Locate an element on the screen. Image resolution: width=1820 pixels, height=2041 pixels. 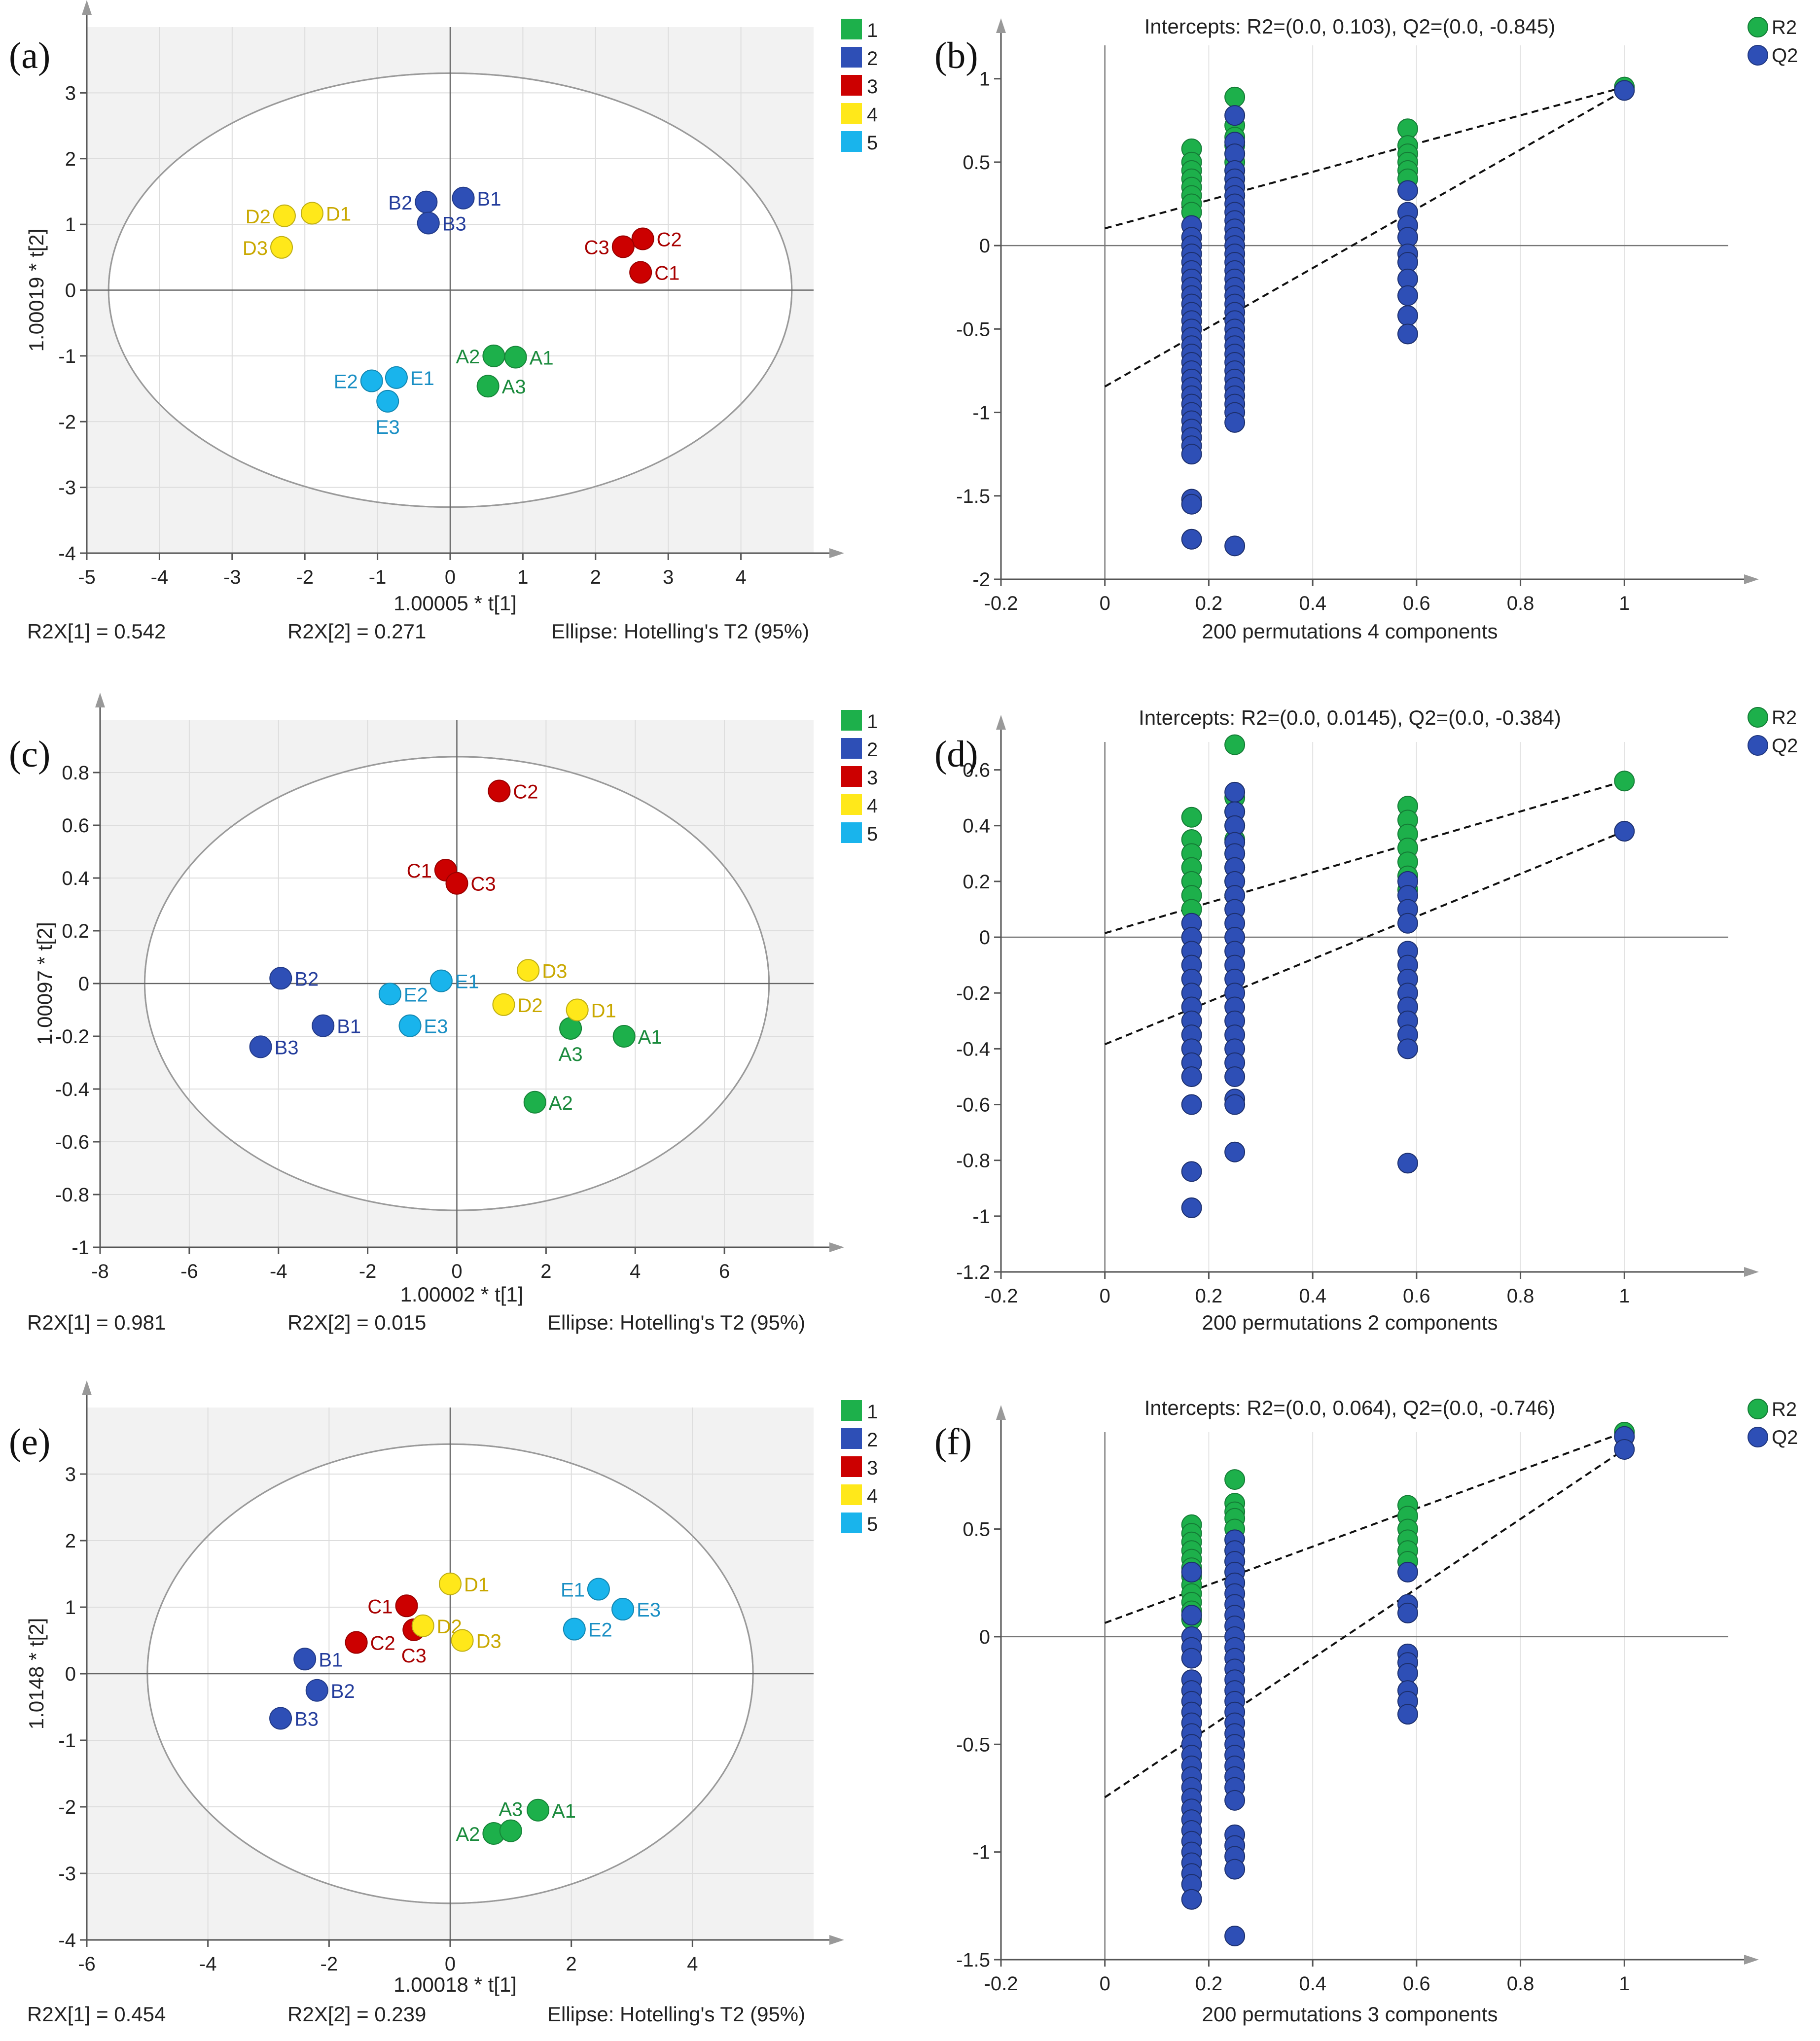
data-point-E1 is located at coordinates (598, 1589).